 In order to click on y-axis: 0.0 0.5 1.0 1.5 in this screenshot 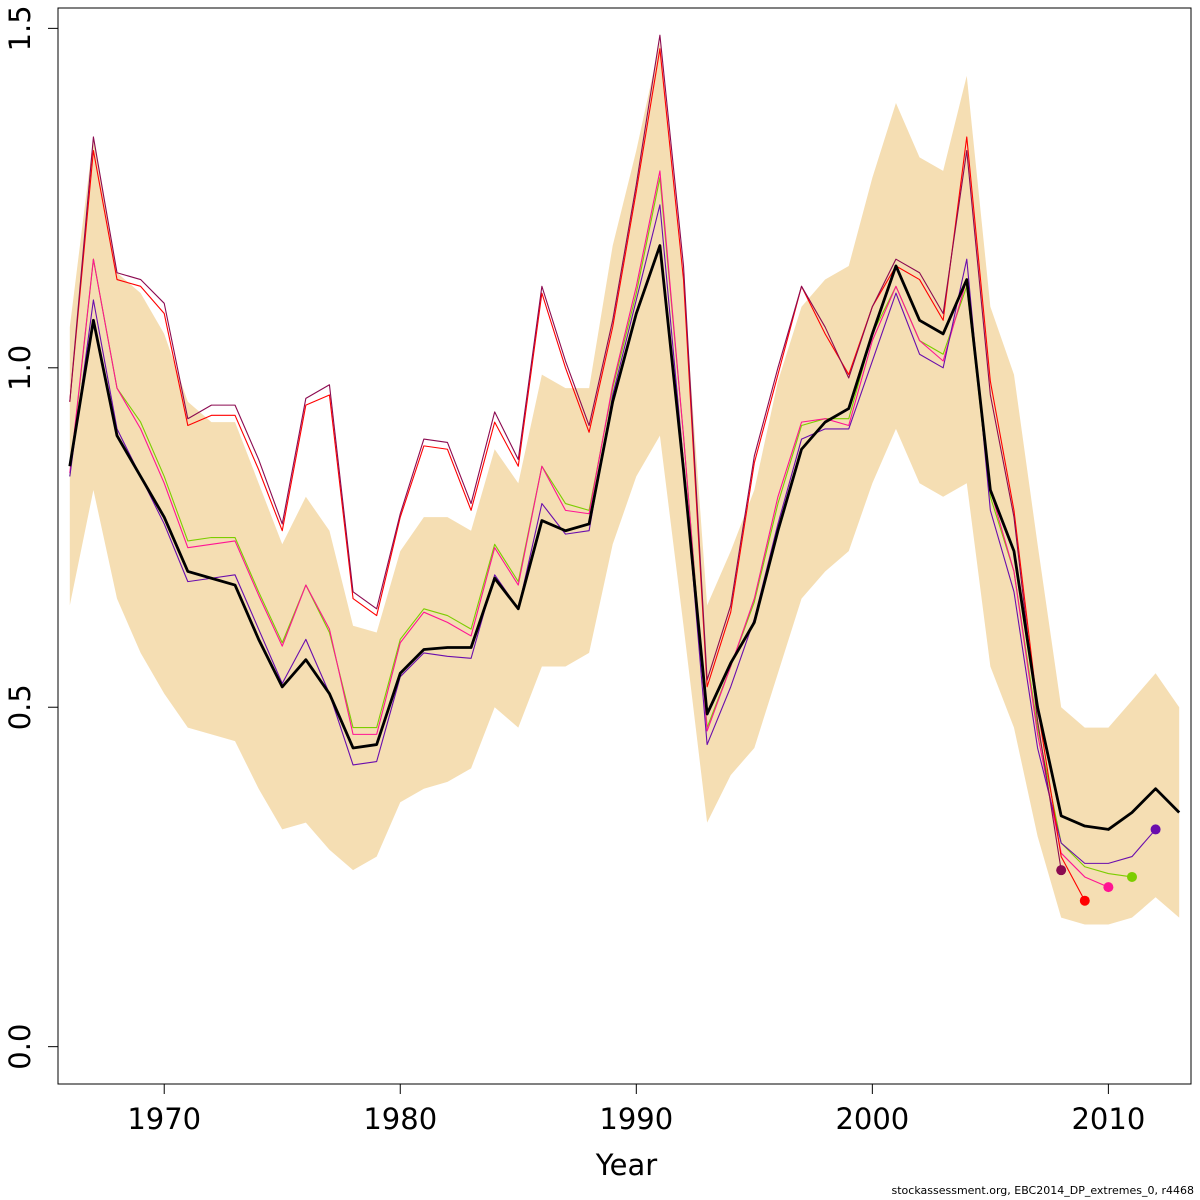, I will do `click(31, 537)`.